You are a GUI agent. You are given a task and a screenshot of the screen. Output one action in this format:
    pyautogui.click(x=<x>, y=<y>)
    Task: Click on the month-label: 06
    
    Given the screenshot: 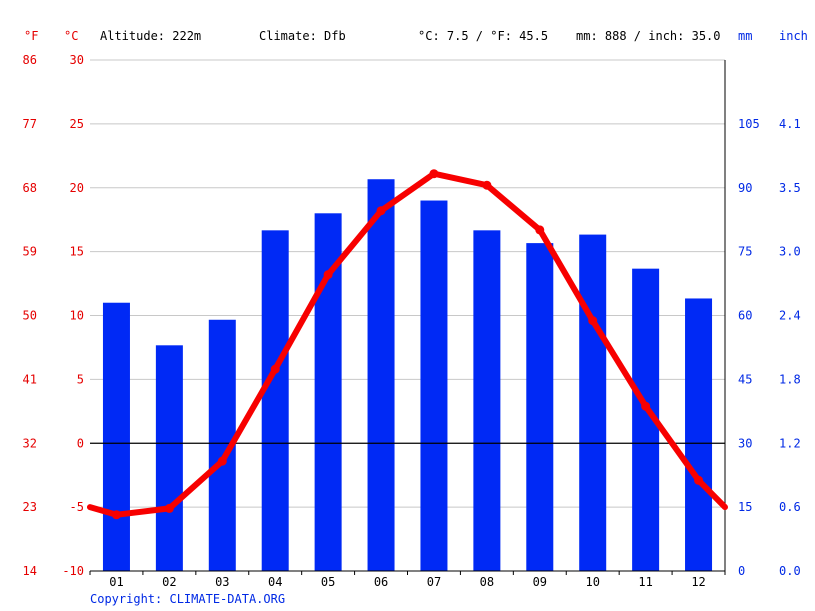 What is the action you would take?
    pyautogui.click(x=381, y=582)
    